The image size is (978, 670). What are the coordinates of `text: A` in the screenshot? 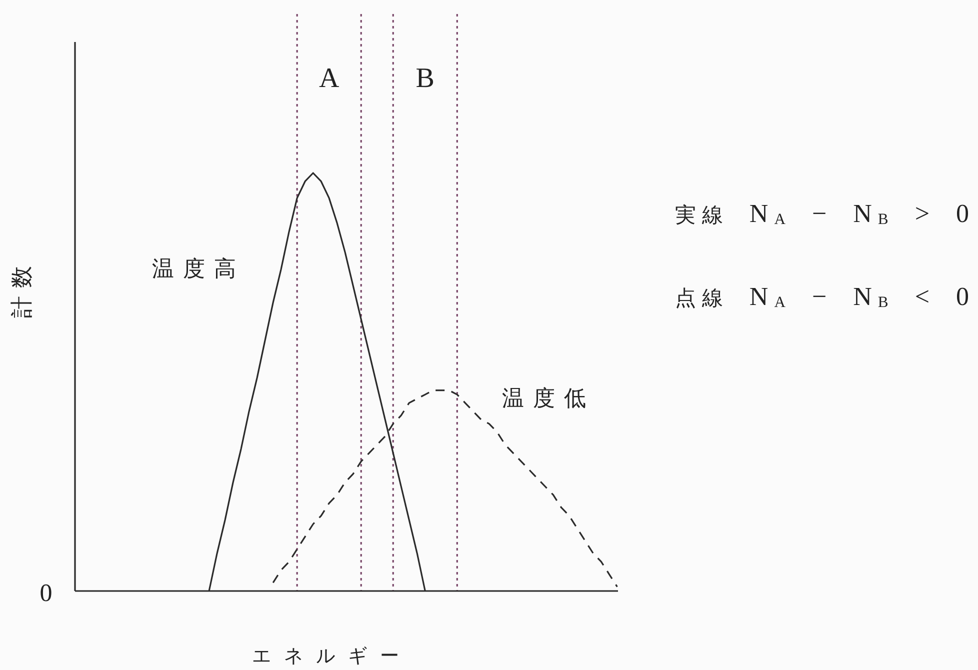 It's located at (329, 78).